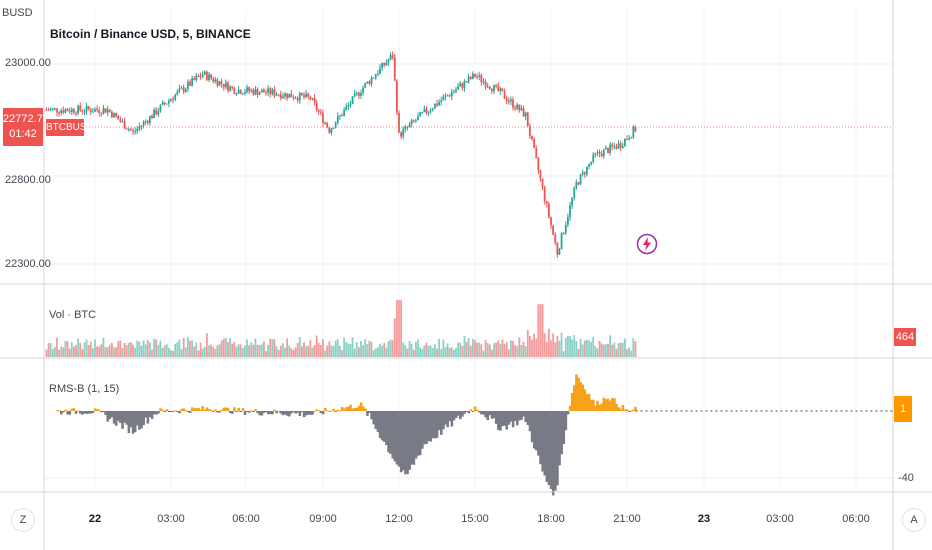 The image size is (932, 550). I want to click on zoom-button: Z, so click(23, 520).